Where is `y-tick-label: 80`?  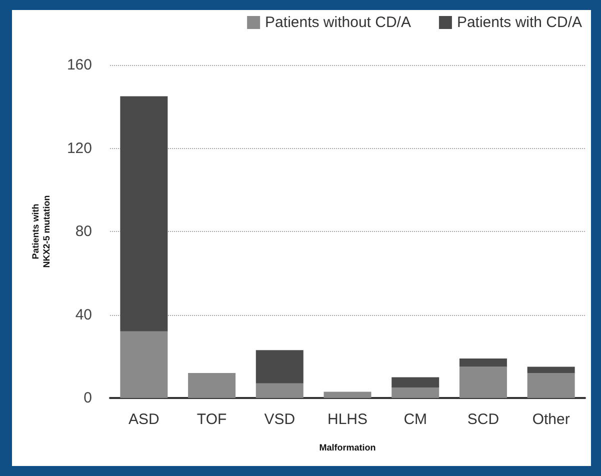 y-tick-label: 80 is located at coordinates (83, 231).